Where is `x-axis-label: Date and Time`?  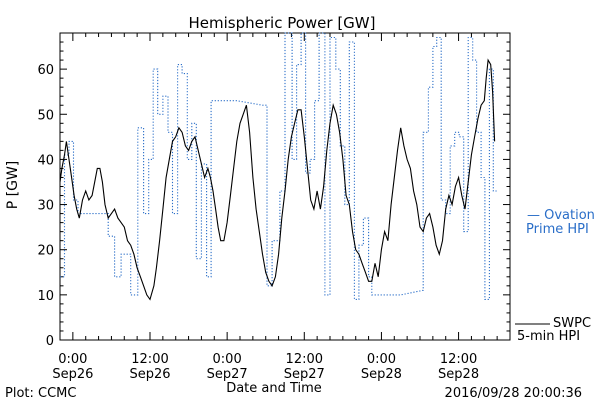 x-axis-label: Date and Time is located at coordinates (274, 388).